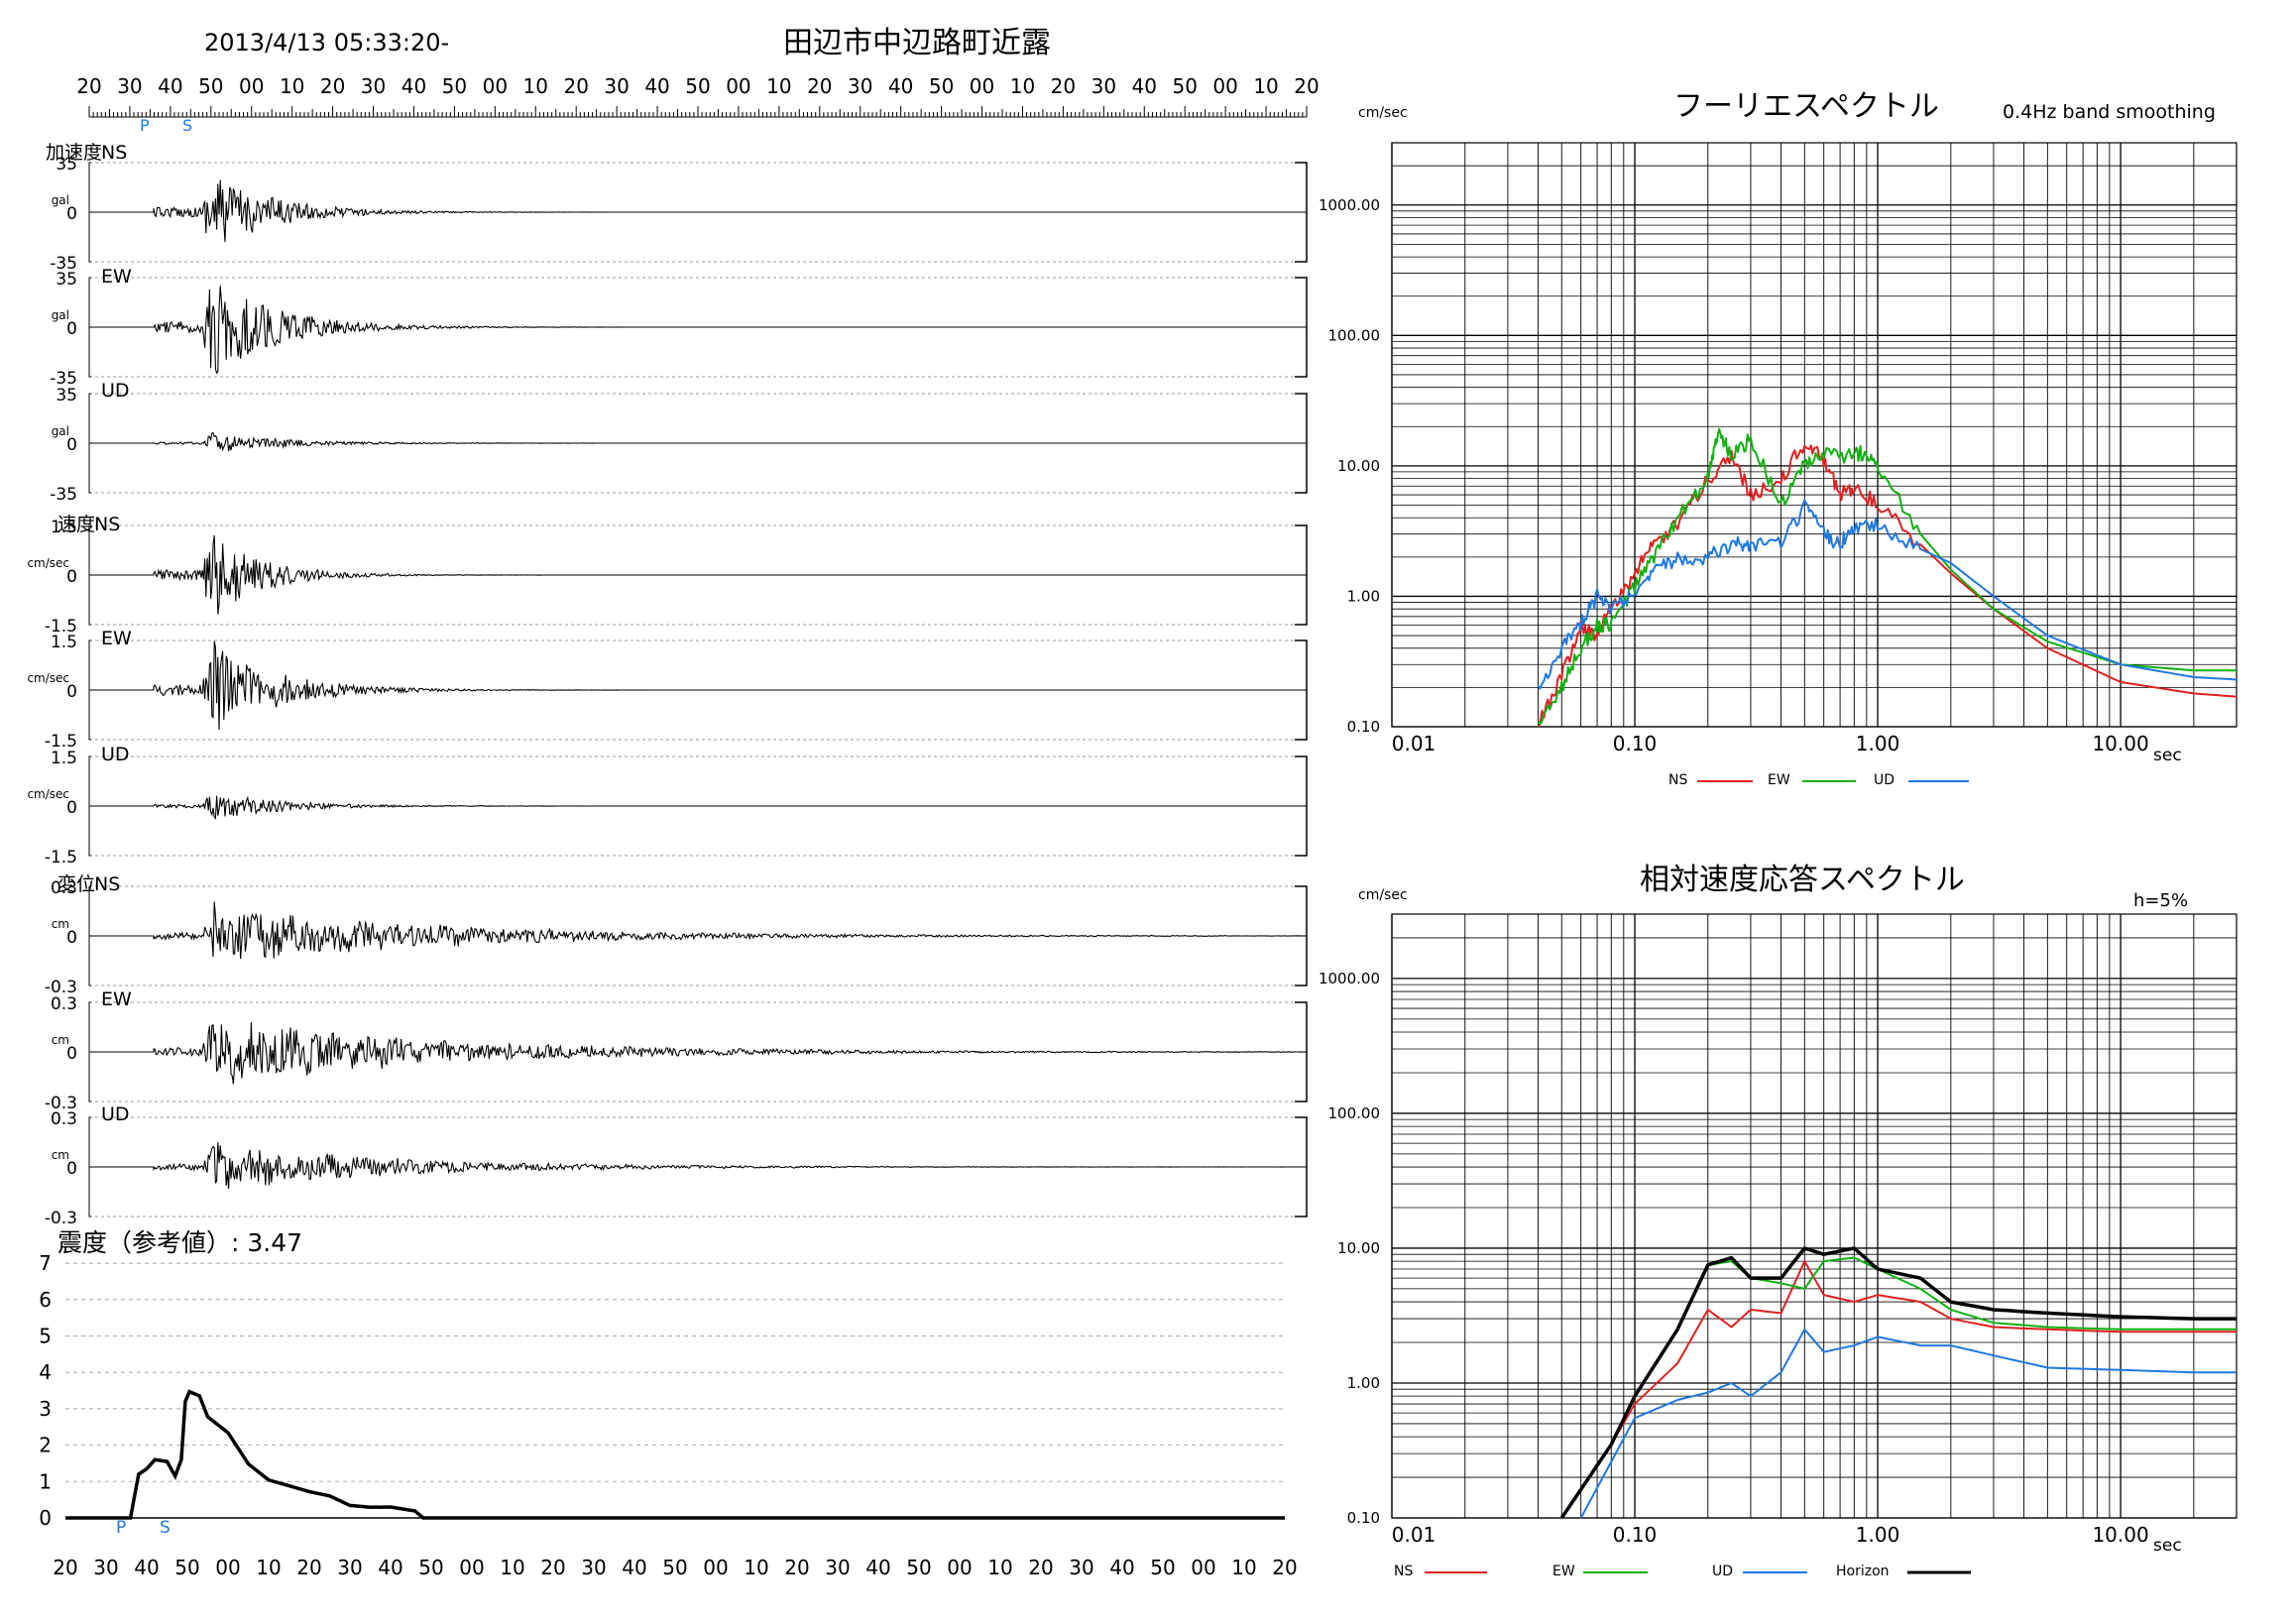 Image resolution: width=2296 pixels, height=1623 pixels. I want to click on intensity-grid: 7 6 5 4 3 2 1 0, so click(662, 1390).